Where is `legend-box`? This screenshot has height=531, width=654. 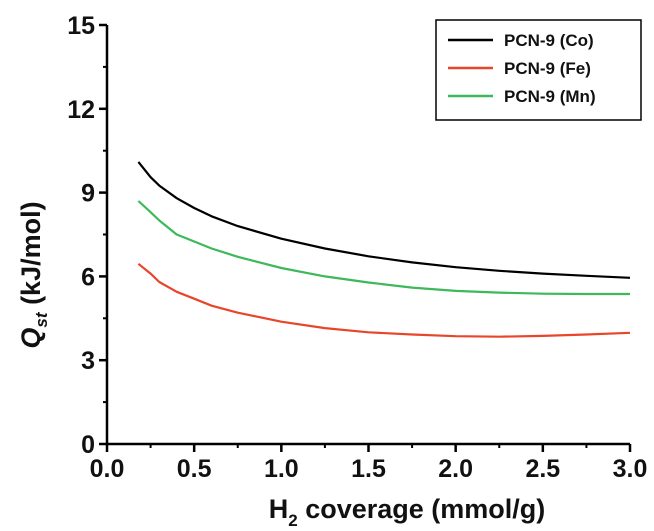
legend-box is located at coordinates (538, 70).